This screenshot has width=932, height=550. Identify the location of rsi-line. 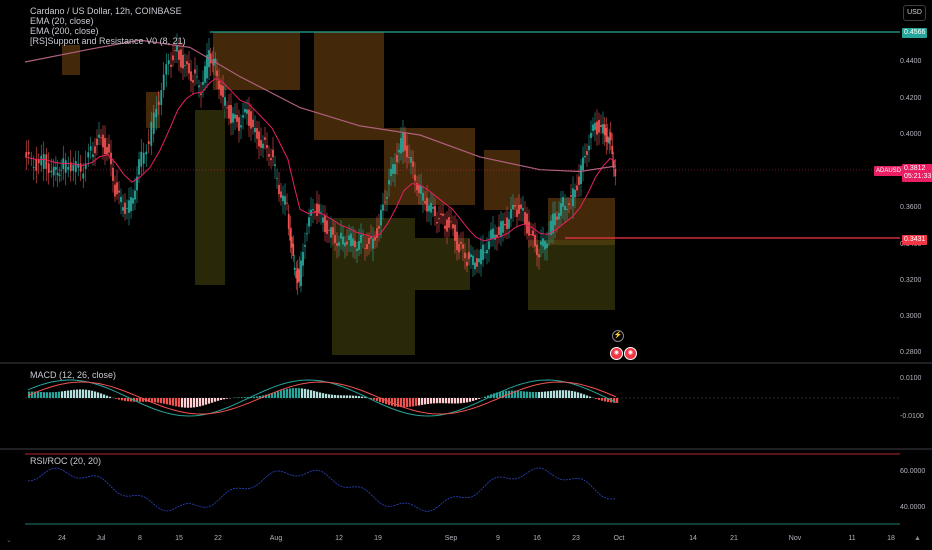
(322, 489).